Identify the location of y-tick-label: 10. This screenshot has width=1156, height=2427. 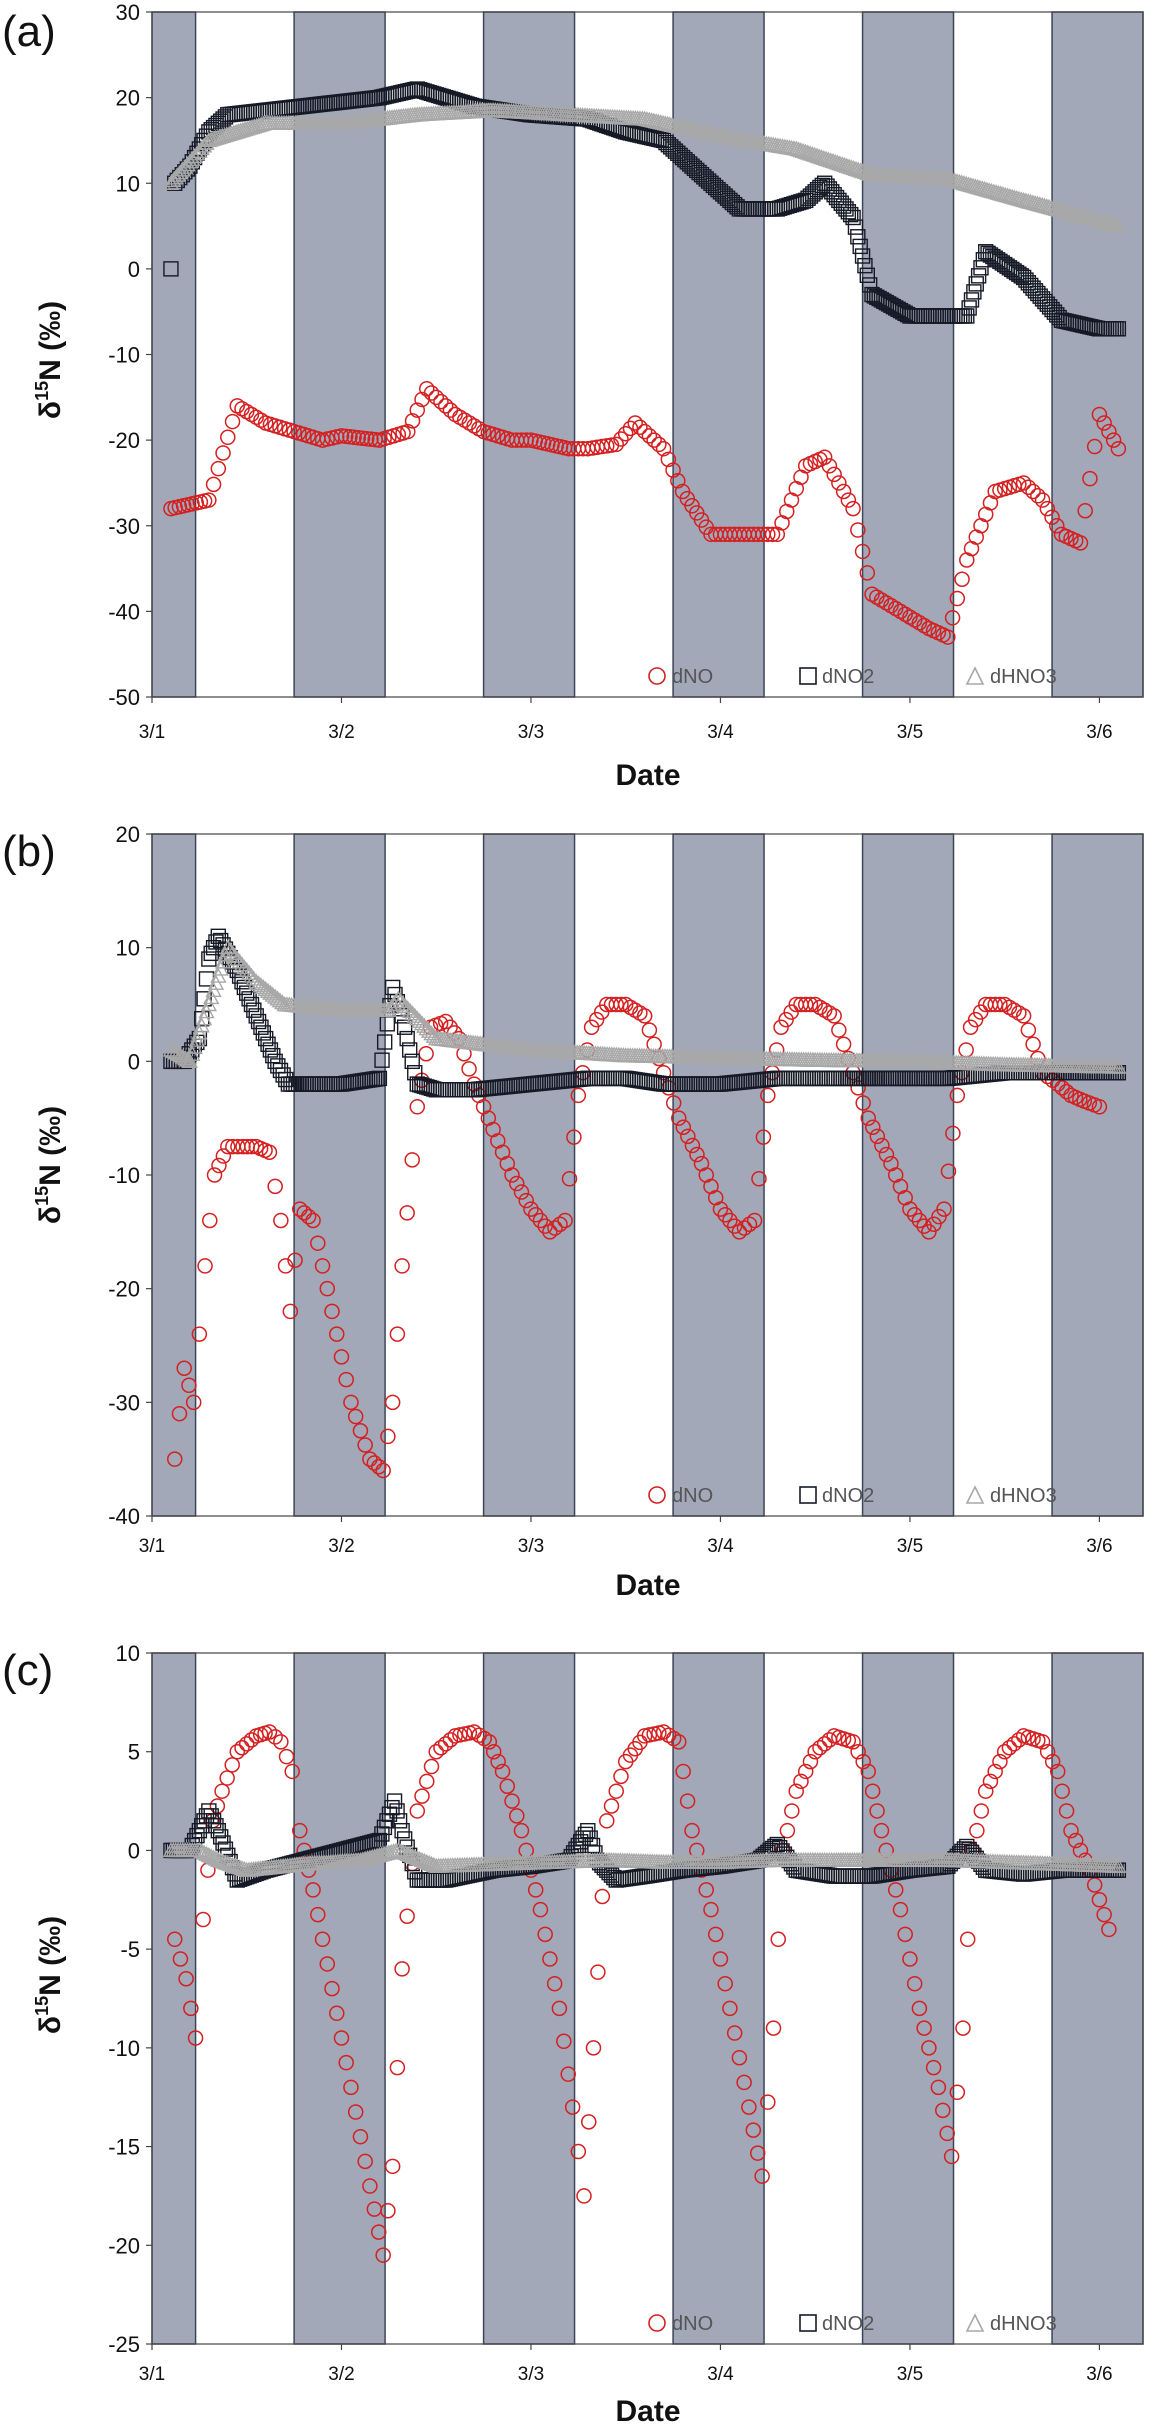
(128, 1653).